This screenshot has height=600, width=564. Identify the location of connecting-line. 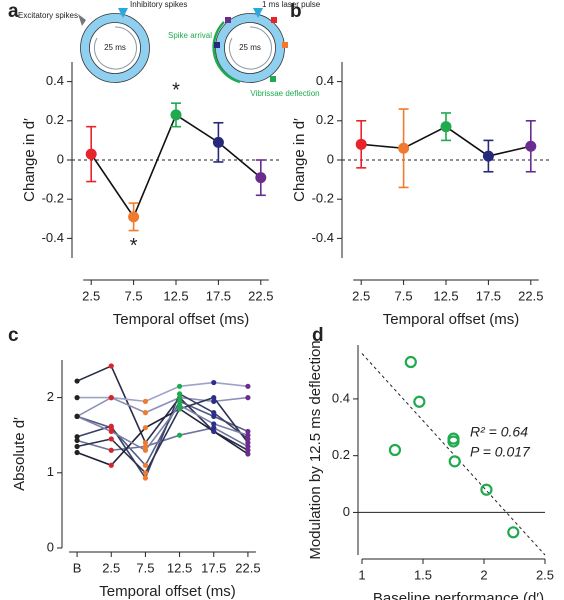
(176, 166).